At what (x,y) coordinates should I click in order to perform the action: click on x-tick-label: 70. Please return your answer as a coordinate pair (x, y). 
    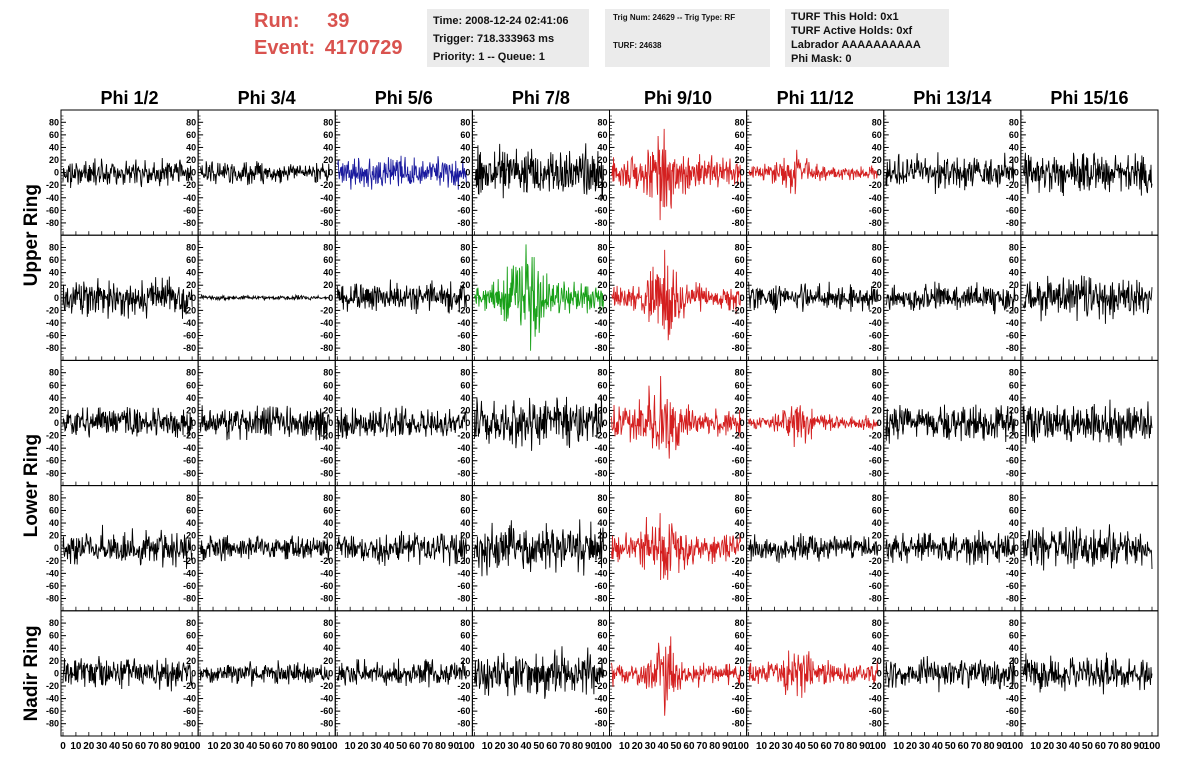
    Looking at the image, I should click on (428, 746).